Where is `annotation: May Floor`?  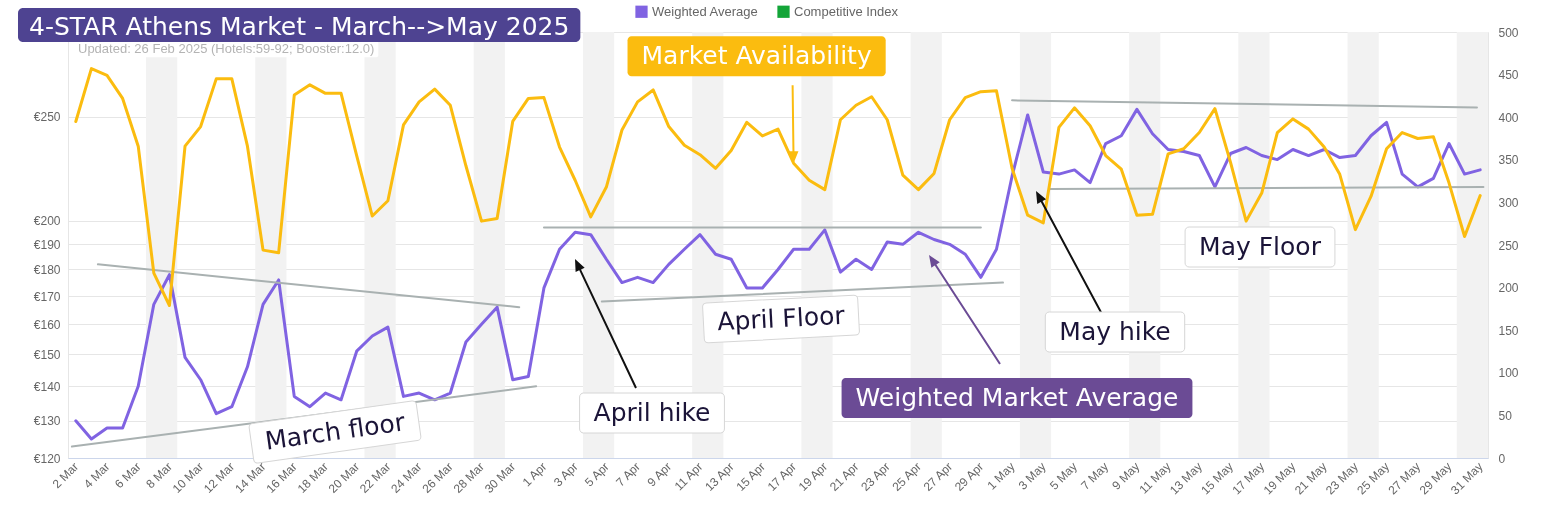
annotation: May Floor is located at coordinates (1260, 246).